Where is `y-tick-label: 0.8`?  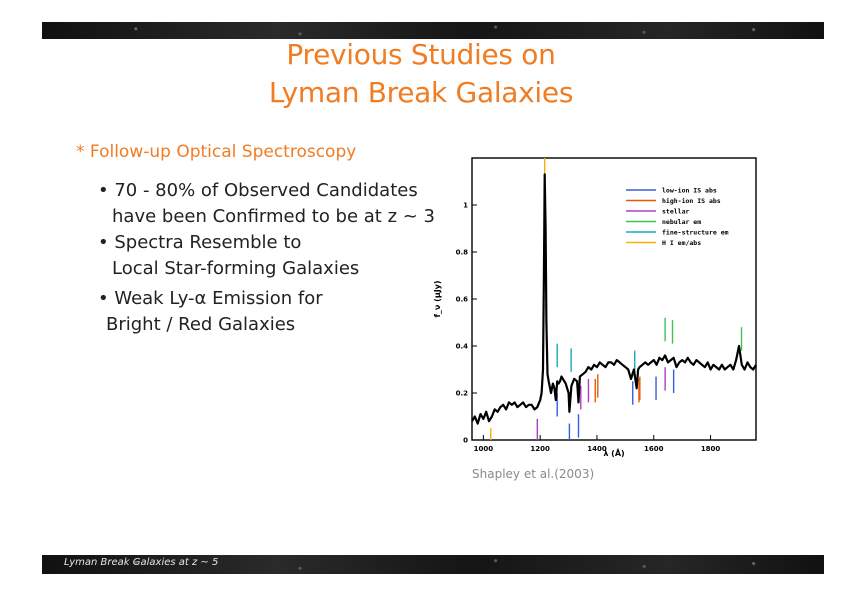 y-tick-label: 0.8 is located at coordinates (462, 253).